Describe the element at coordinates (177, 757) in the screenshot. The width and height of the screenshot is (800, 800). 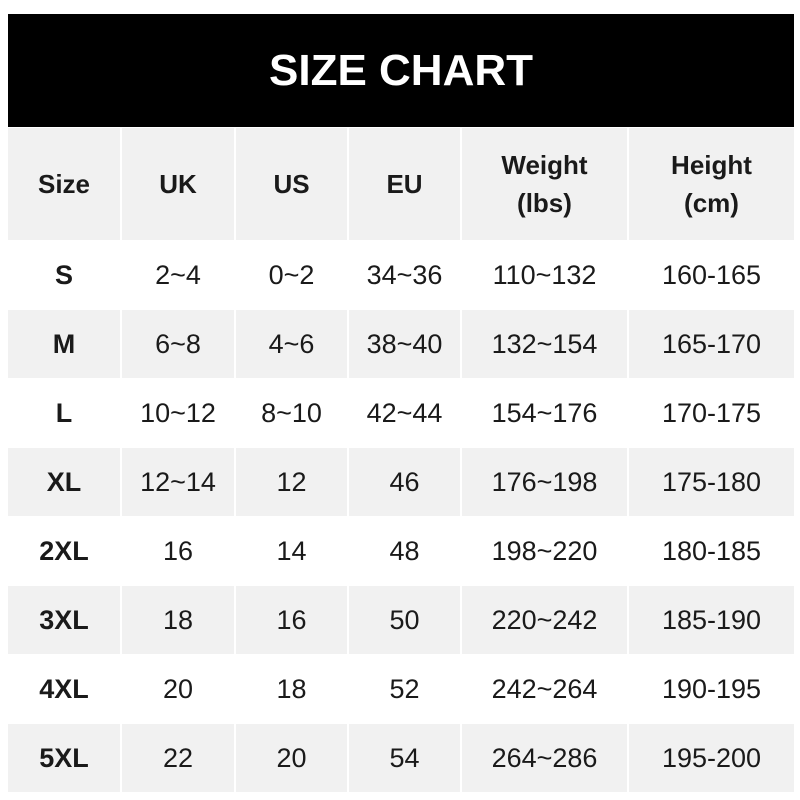
I see `table-cell: 22` at that location.